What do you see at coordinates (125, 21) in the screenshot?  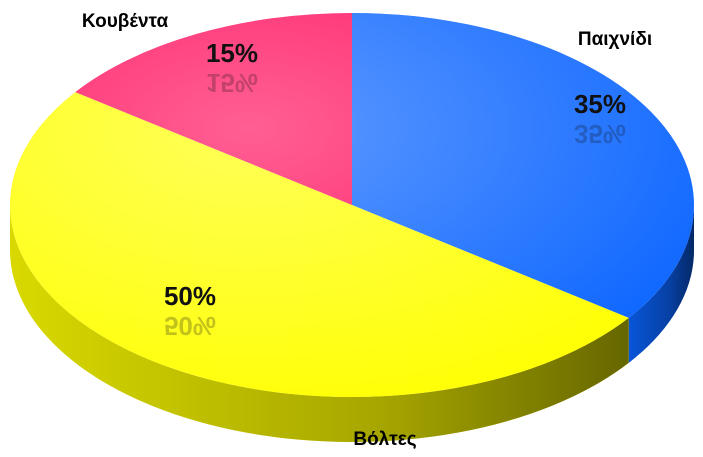 I see `category-label: Κουβέντα` at bounding box center [125, 21].